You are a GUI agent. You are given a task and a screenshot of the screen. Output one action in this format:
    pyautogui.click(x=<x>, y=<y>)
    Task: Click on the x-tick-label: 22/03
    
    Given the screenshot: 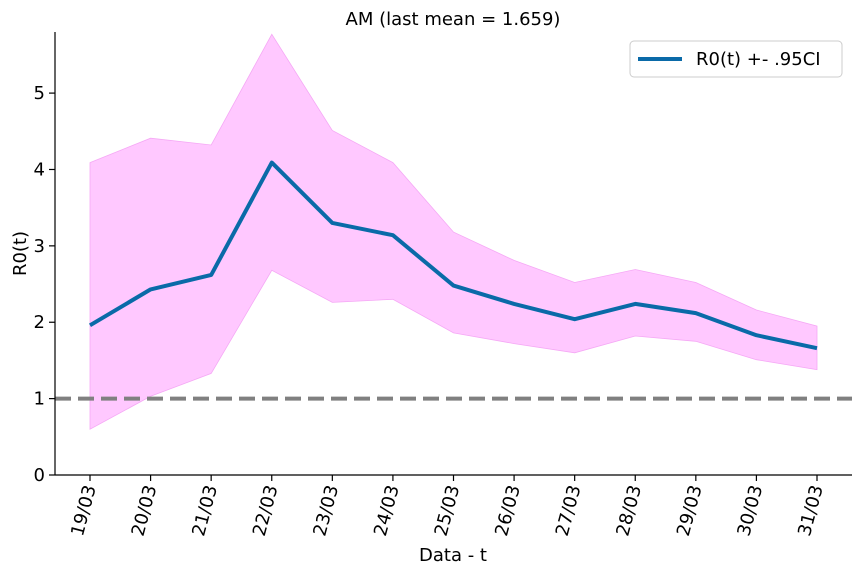 What is the action you would take?
    pyautogui.click(x=266, y=511)
    